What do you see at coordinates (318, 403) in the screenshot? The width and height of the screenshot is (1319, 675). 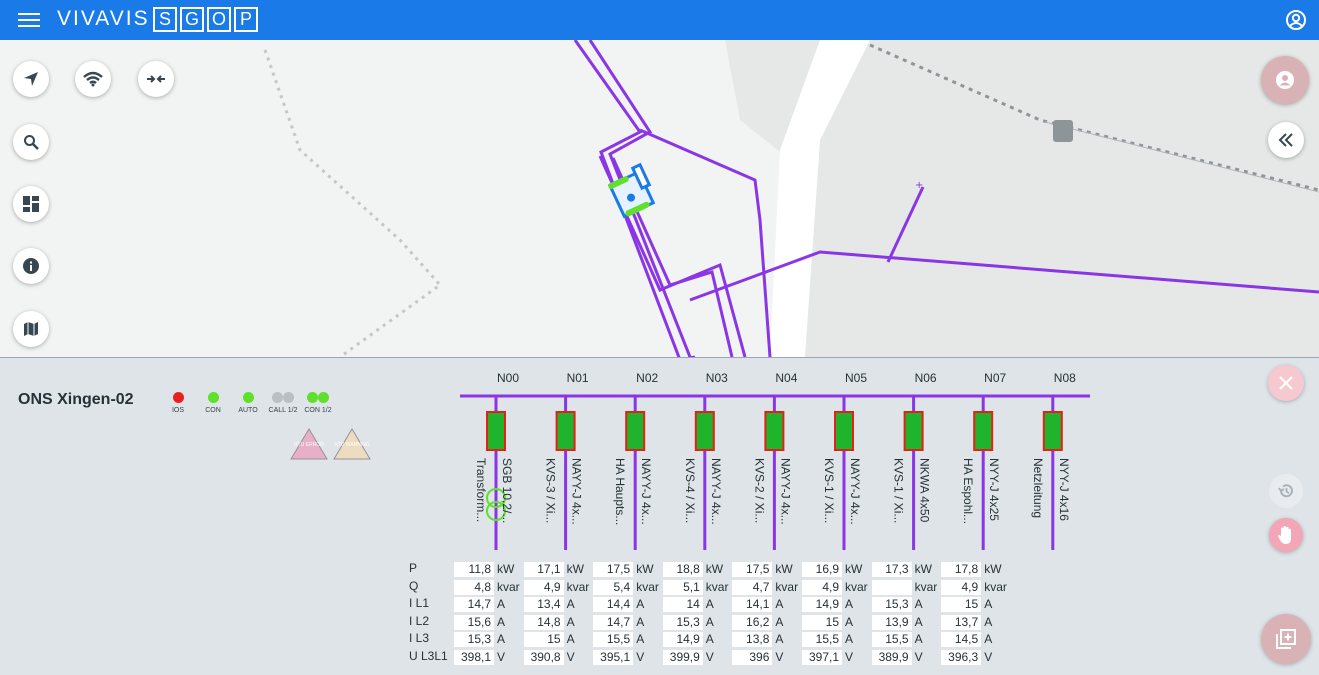 I see `status-indicator: CON 1/2` at bounding box center [318, 403].